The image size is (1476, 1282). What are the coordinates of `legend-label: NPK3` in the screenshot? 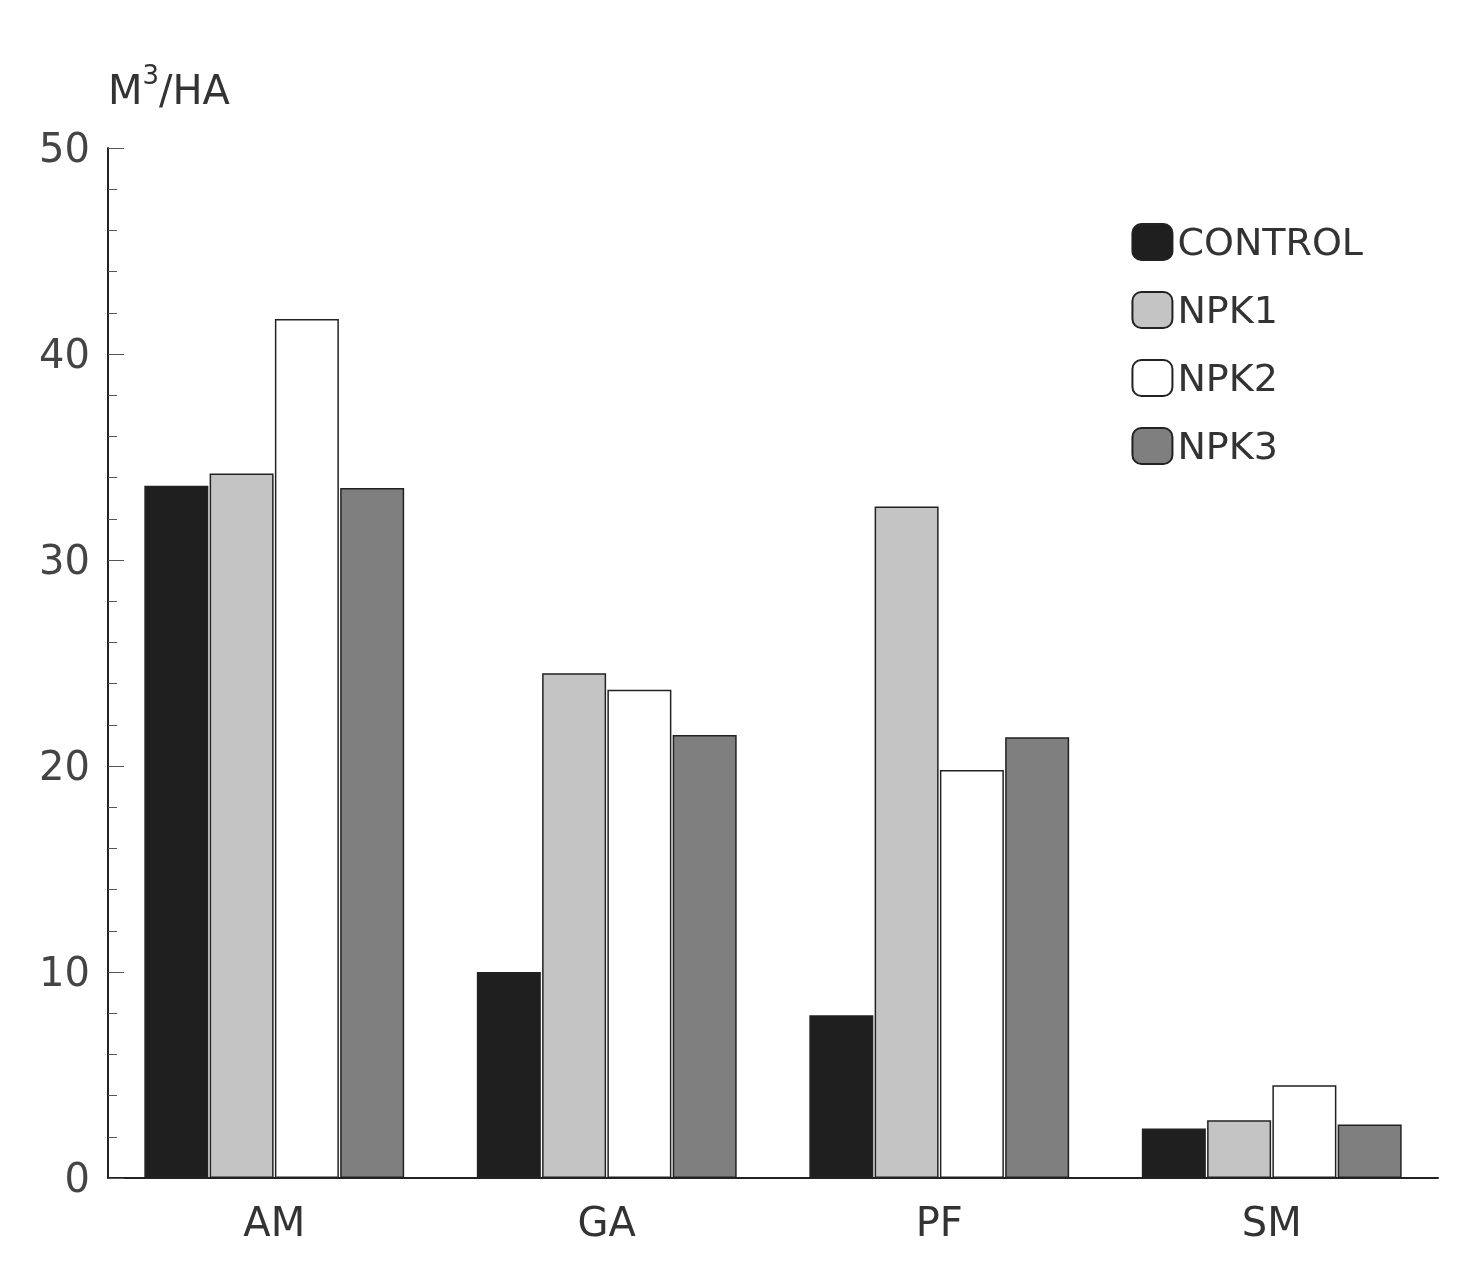 It's located at (1227, 446).